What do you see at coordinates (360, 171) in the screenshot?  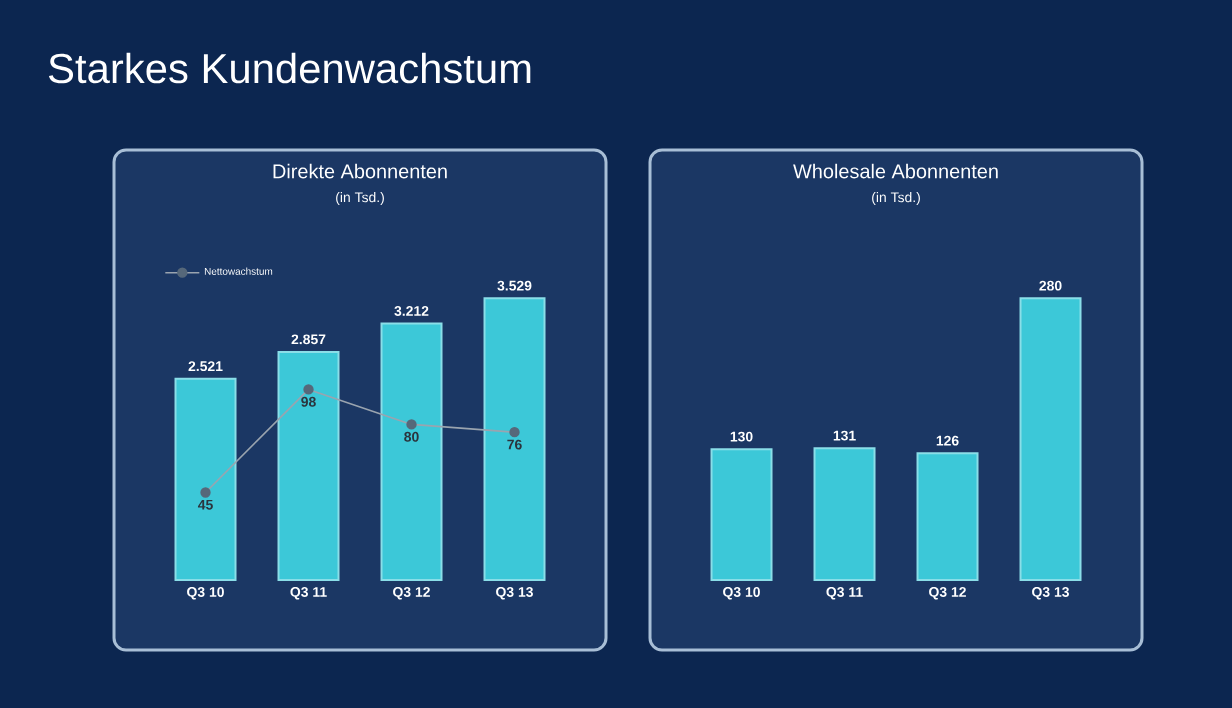 I see `chart-title: Direkte Abonnenten` at bounding box center [360, 171].